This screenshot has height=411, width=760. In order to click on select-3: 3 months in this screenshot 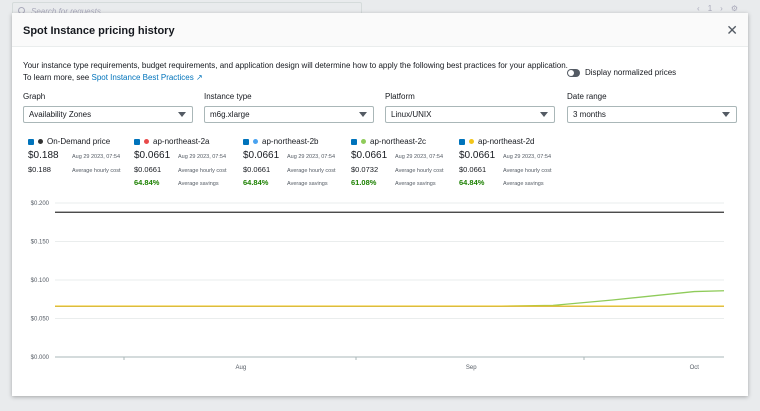, I will do `click(652, 114)`.